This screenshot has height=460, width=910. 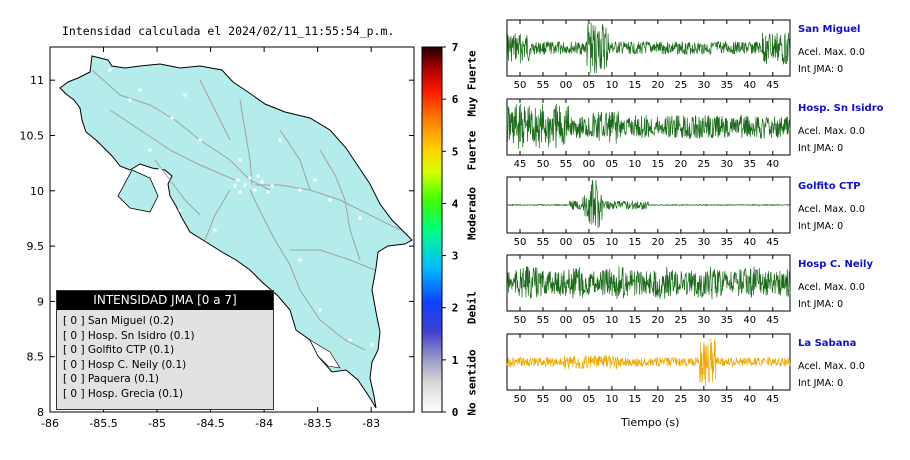 What do you see at coordinates (829, 29) in the screenshot?
I see `panel-station-name: San Miguel` at bounding box center [829, 29].